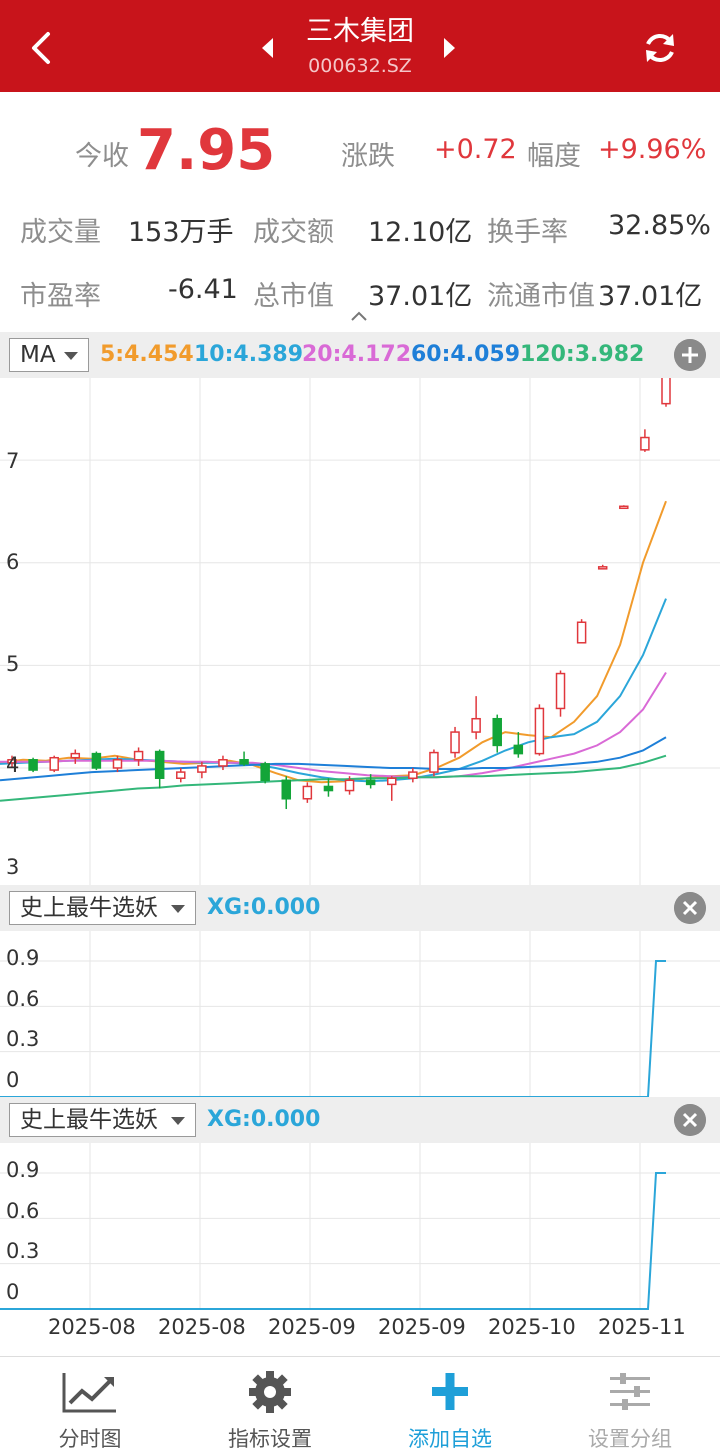  What do you see at coordinates (23, 1211) in the screenshot?
I see `ind2-tick-06: 0.6` at bounding box center [23, 1211].